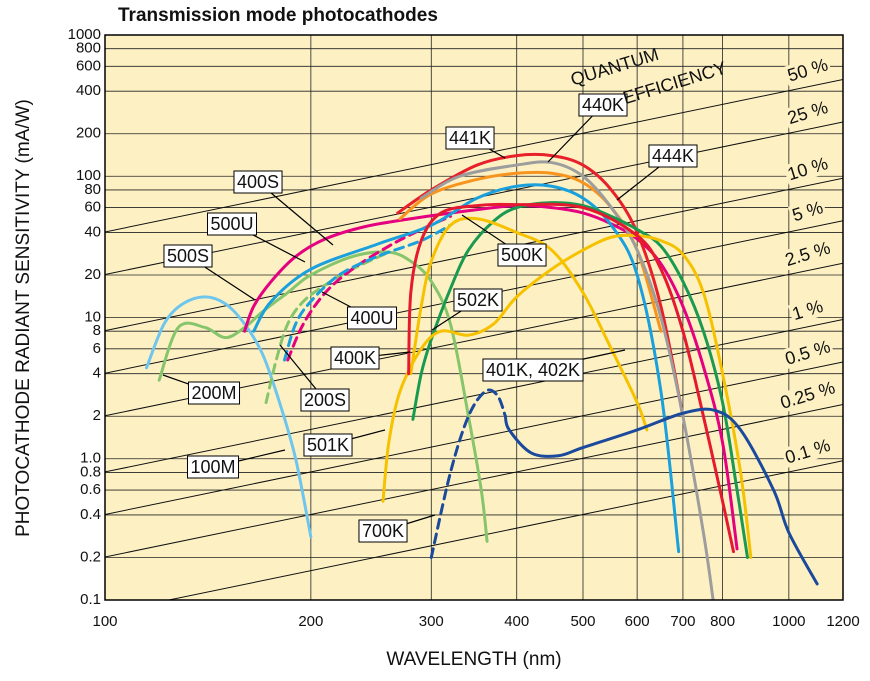  I want to click on series-label: 401K, 402K, so click(533, 370).